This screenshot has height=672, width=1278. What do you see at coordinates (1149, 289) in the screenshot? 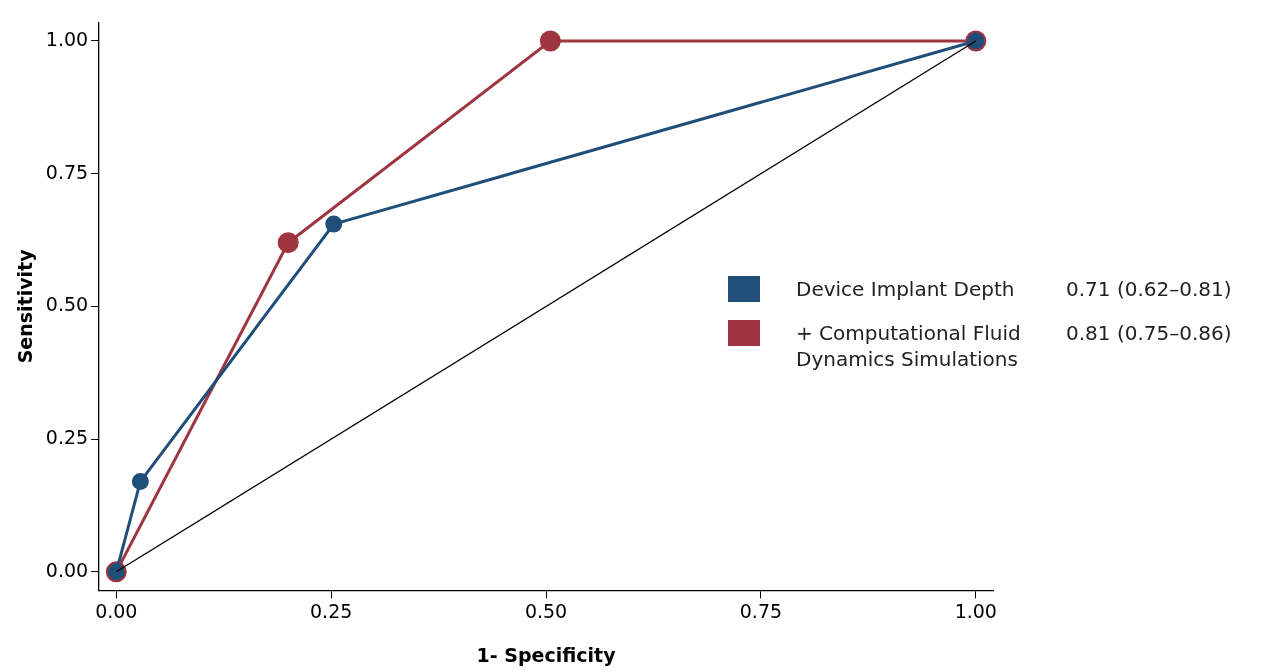
I see `text: 0.71 (0.62–0.81)` at bounding box center [1149, 289].